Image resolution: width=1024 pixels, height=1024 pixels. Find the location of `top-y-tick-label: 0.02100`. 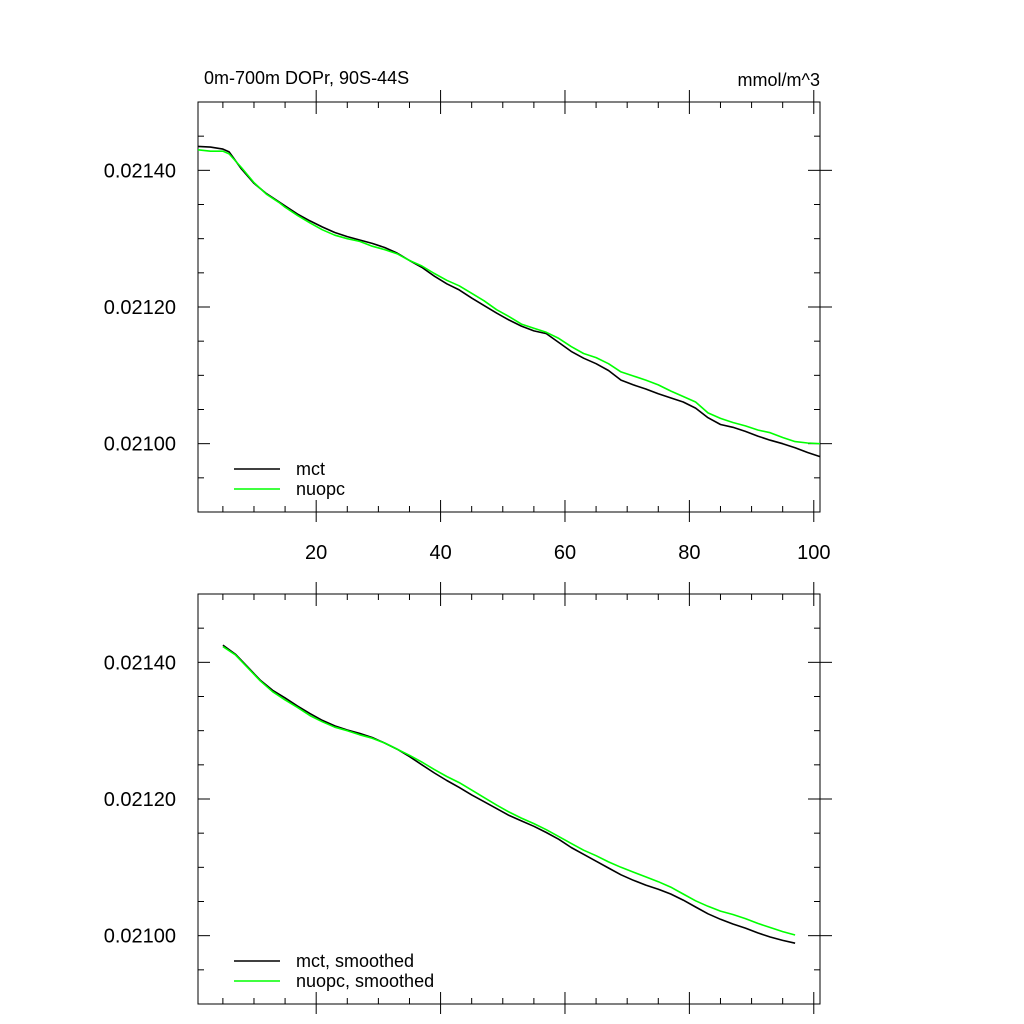

top-y-tick-label: 0.02100 is located at coordinates (140, 445).